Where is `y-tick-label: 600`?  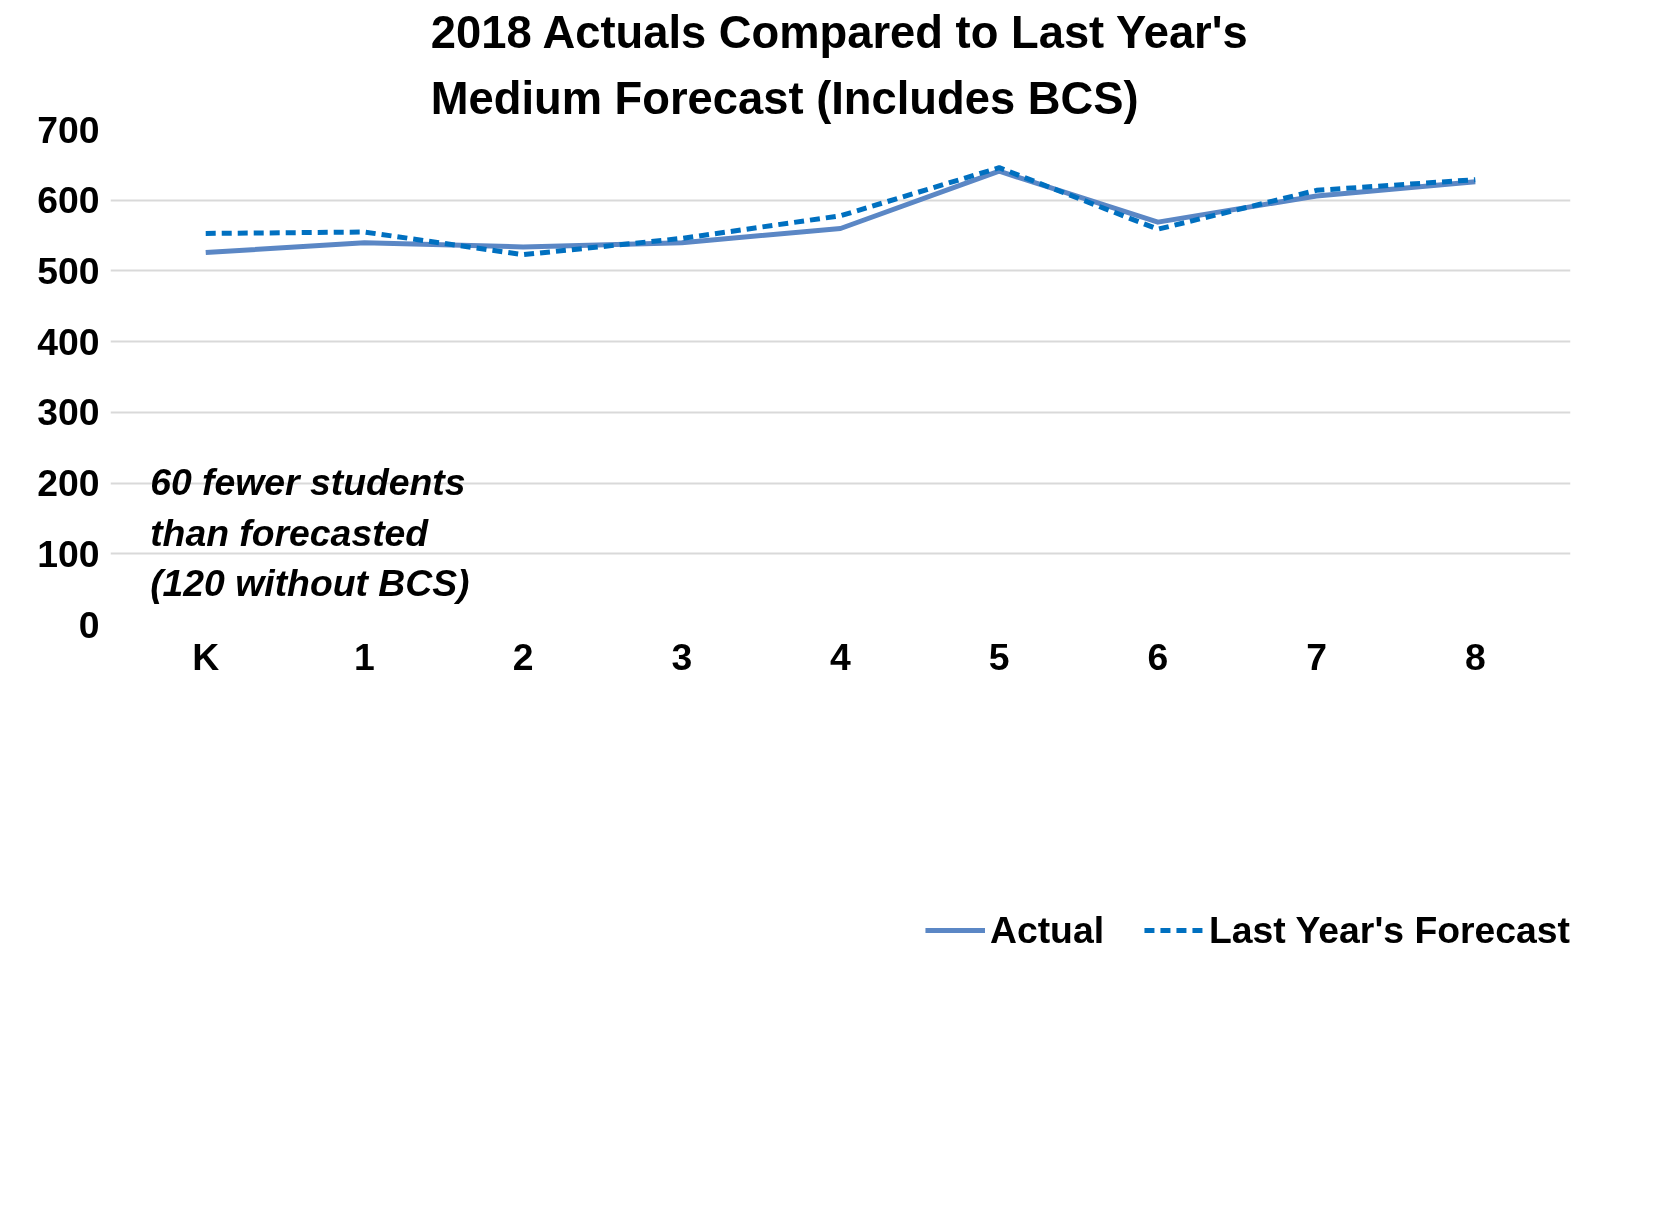
y-tick-label: 600 is located at coordinates (68, 200).